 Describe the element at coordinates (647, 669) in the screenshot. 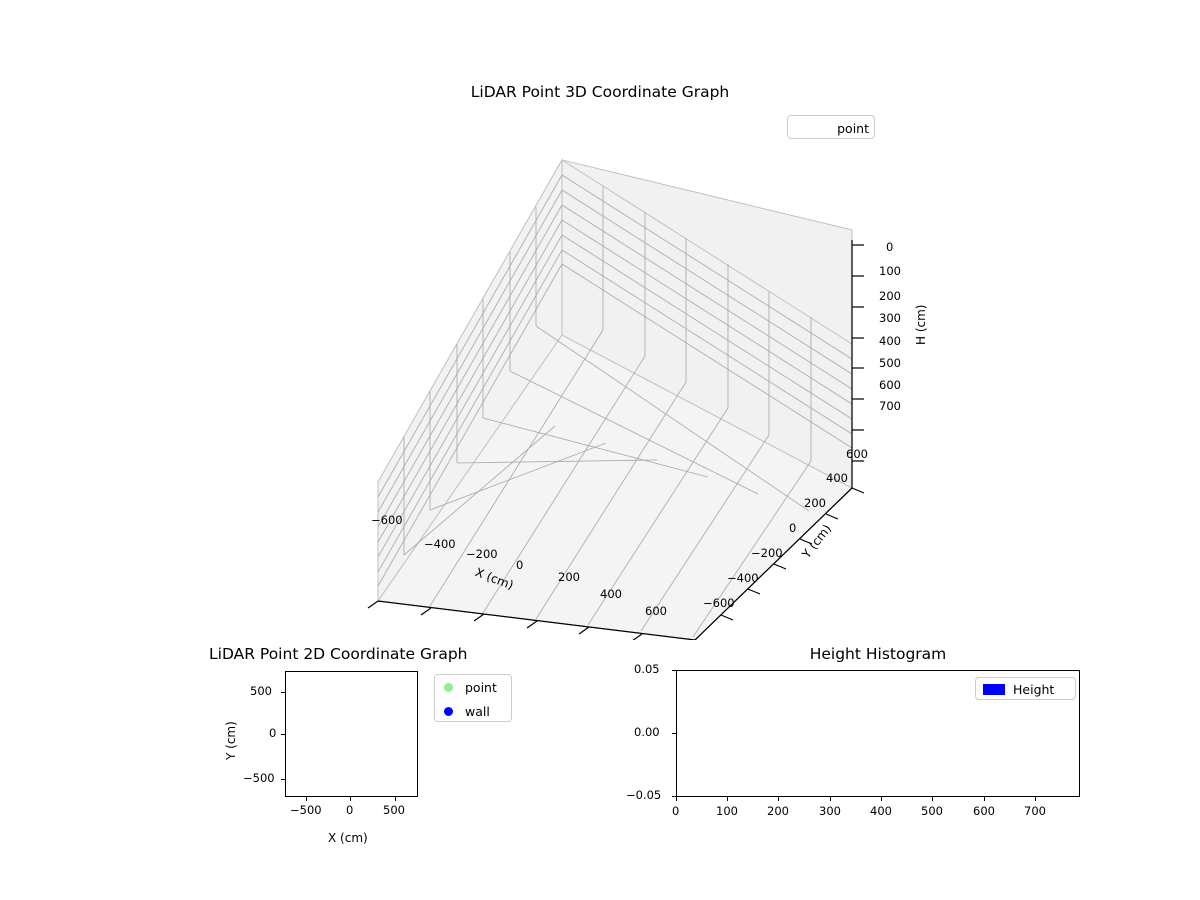

I see `histogram-ytick-label: 0.05` at that location.